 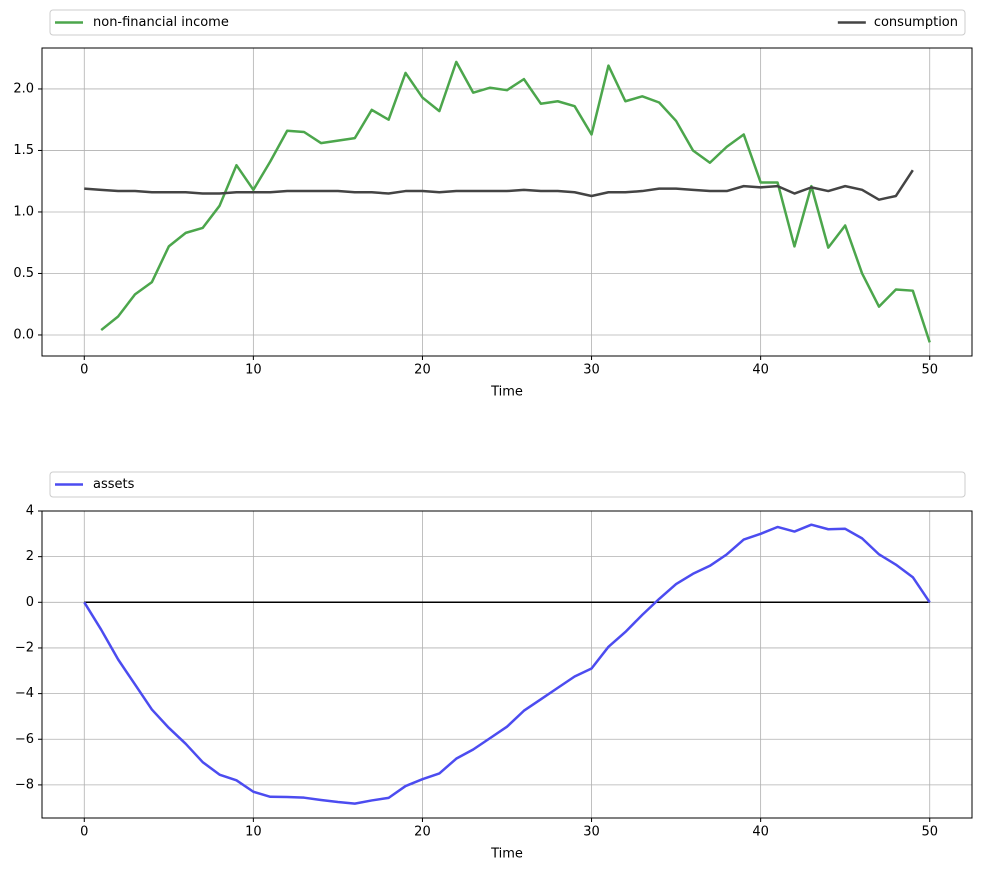 I want to click on y-tick-label: 2.0, so click(x=23, y=88).